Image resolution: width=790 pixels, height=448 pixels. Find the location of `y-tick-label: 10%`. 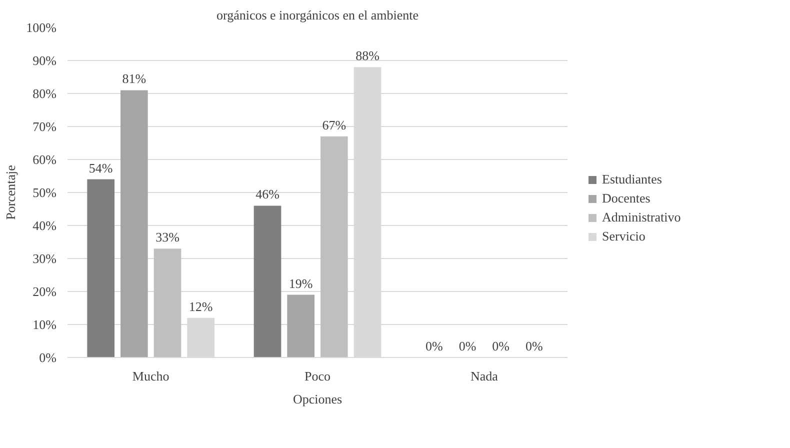

y-tick-label: 10% is located at coordinates (44, 324).